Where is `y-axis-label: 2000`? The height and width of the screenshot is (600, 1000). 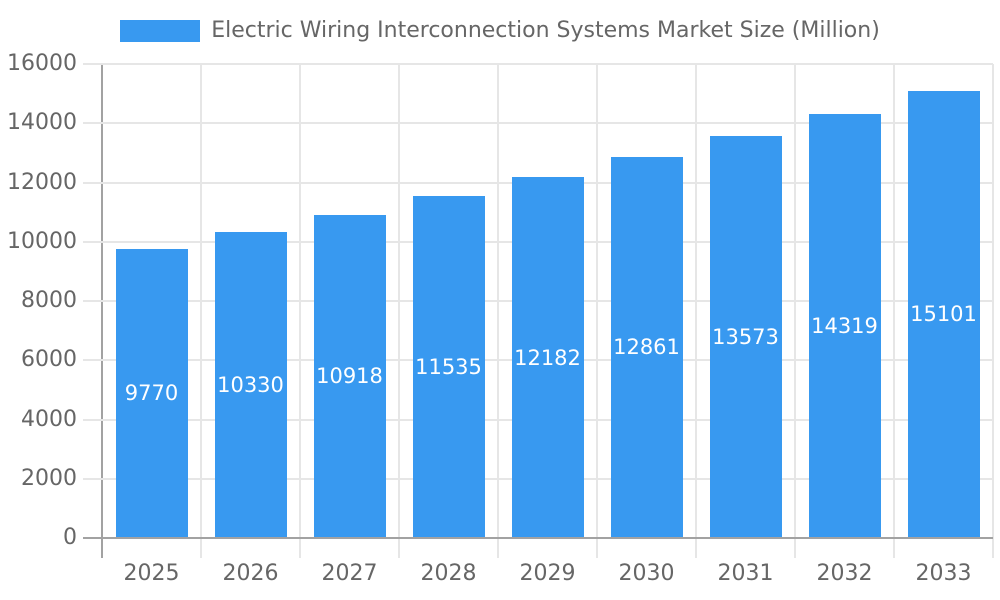
y-axis-label: 2000 is located at coordinates (49, 478).